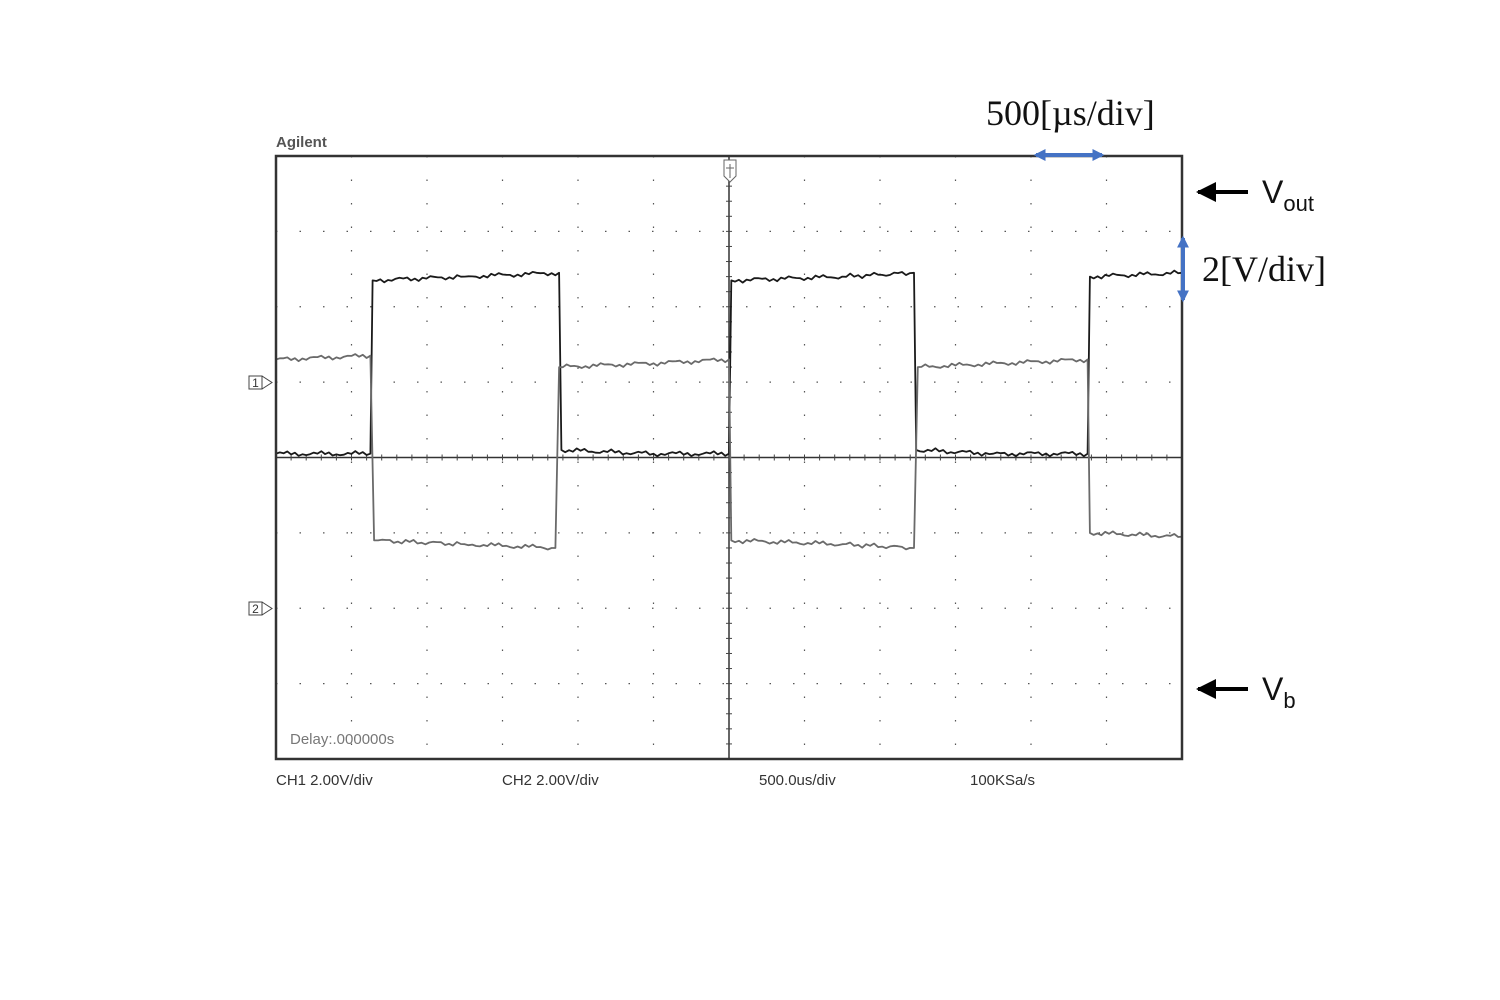  Describe the element at coordinates (260, 608) in the screenshot. I see `ch2-ground-marker: 2` at that location.